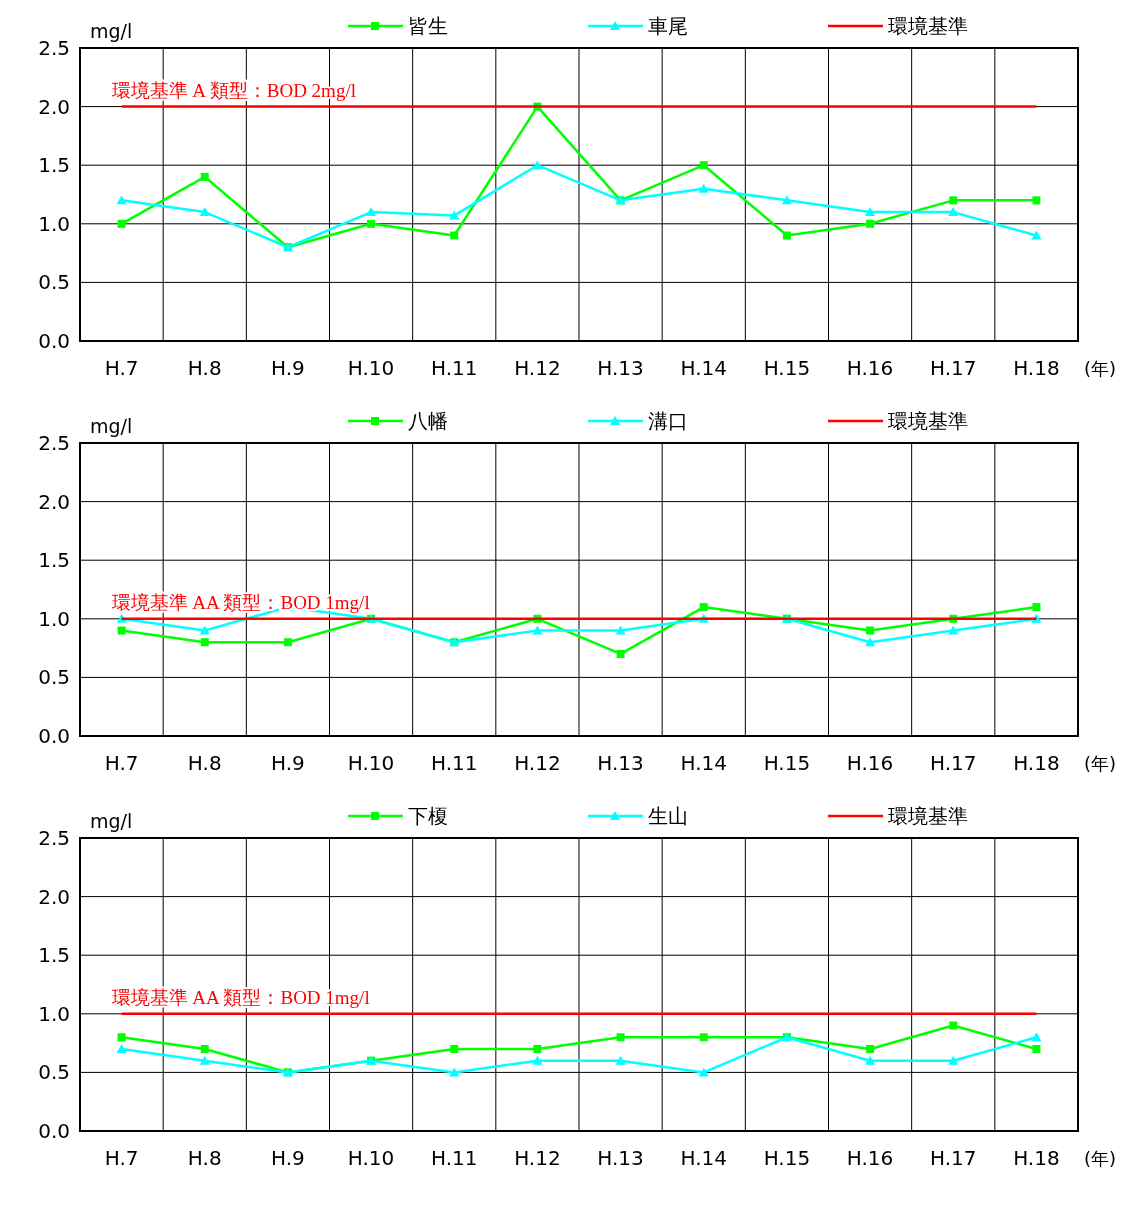  Describe the element at coordinates (428, 26) in the screenshot. I see `legend-label: 皆生` at that location.